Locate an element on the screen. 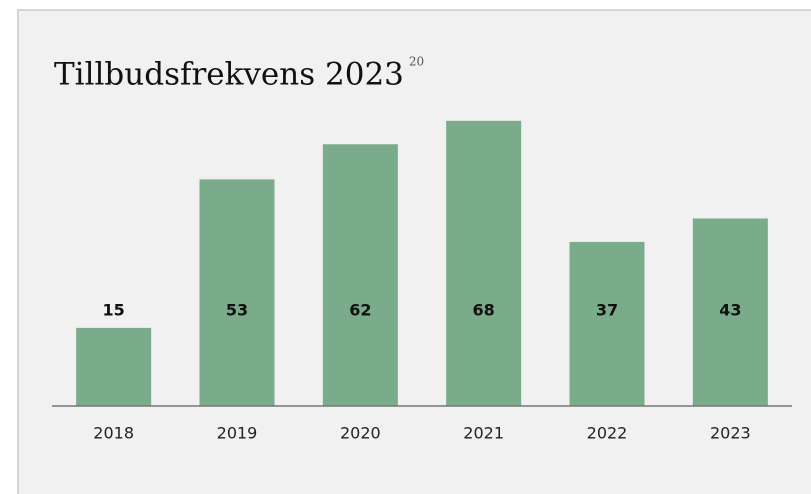 The image size is (811, 494). title-footnote: 20 is located at coordinates (416, 62).